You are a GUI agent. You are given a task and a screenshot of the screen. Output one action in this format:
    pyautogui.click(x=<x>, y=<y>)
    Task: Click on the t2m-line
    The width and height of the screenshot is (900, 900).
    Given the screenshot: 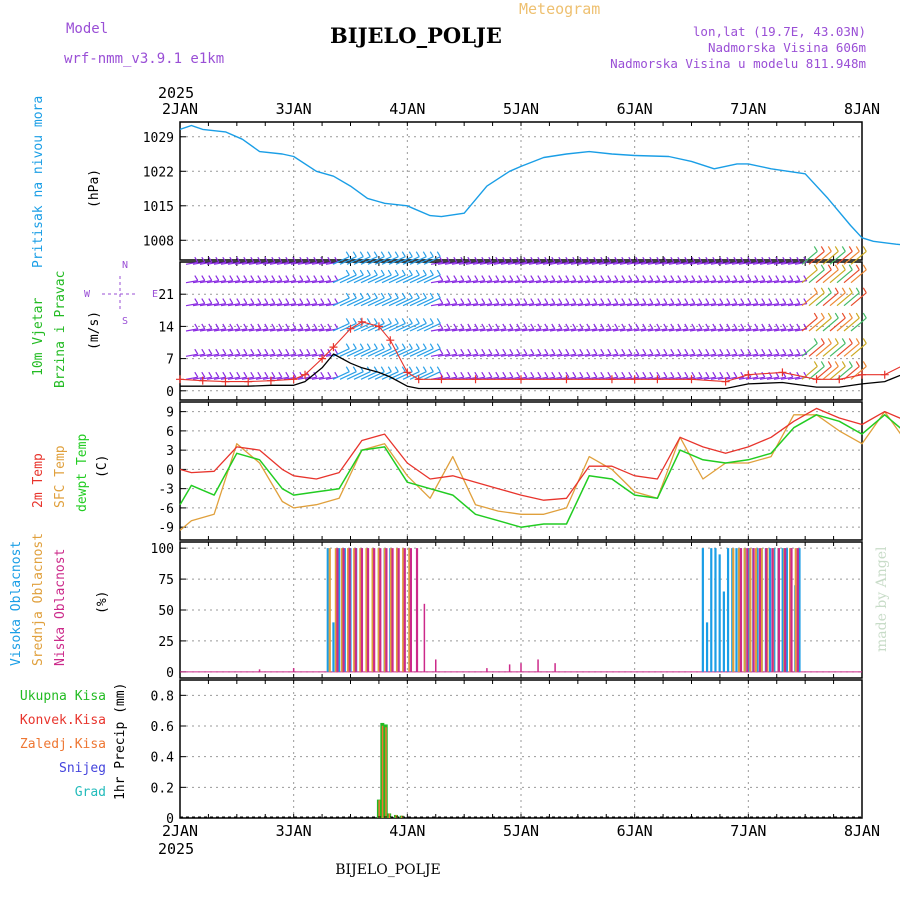 What is the action you would take?
    pyautogui.click(x=539, y=454)
    